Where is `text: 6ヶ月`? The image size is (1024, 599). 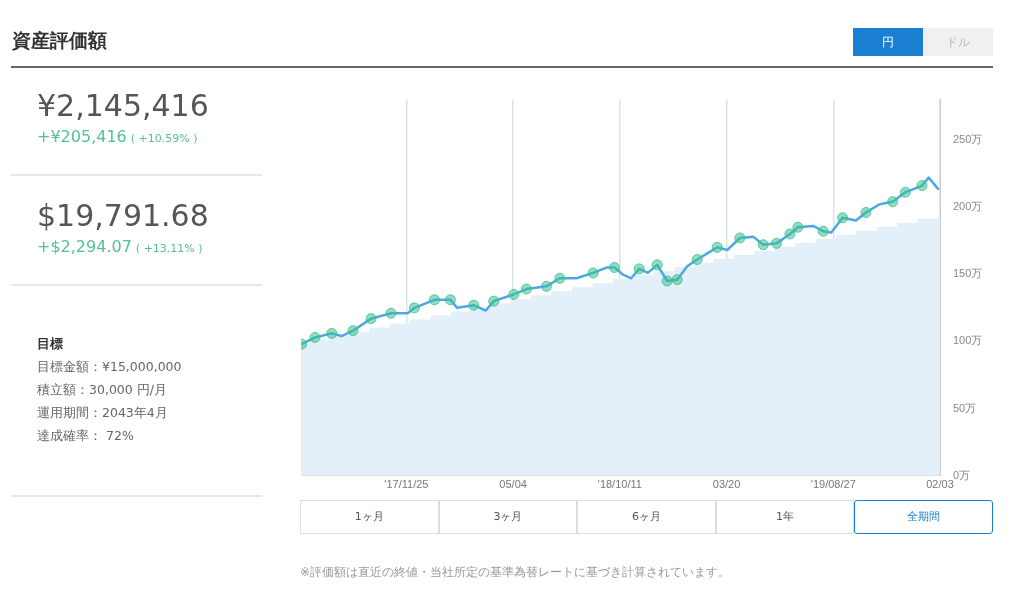 text: 6ヶ月 is located at coordinates (646, 517).